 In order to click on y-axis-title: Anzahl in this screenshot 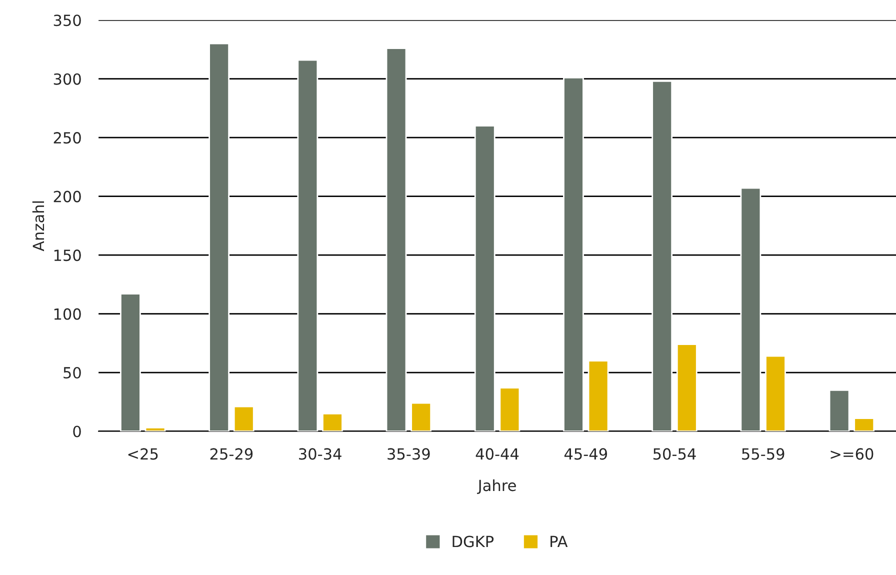, I will do `click(38, 226)`.